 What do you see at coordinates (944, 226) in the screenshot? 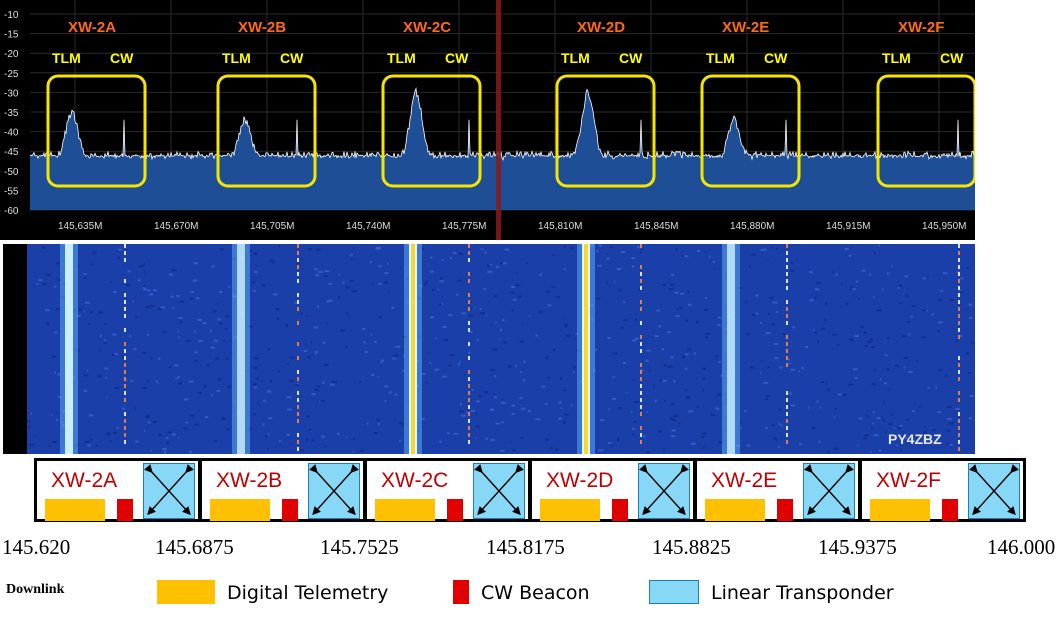
I see `x-tick-label: 145,950M` at bounding box center [944, 226].